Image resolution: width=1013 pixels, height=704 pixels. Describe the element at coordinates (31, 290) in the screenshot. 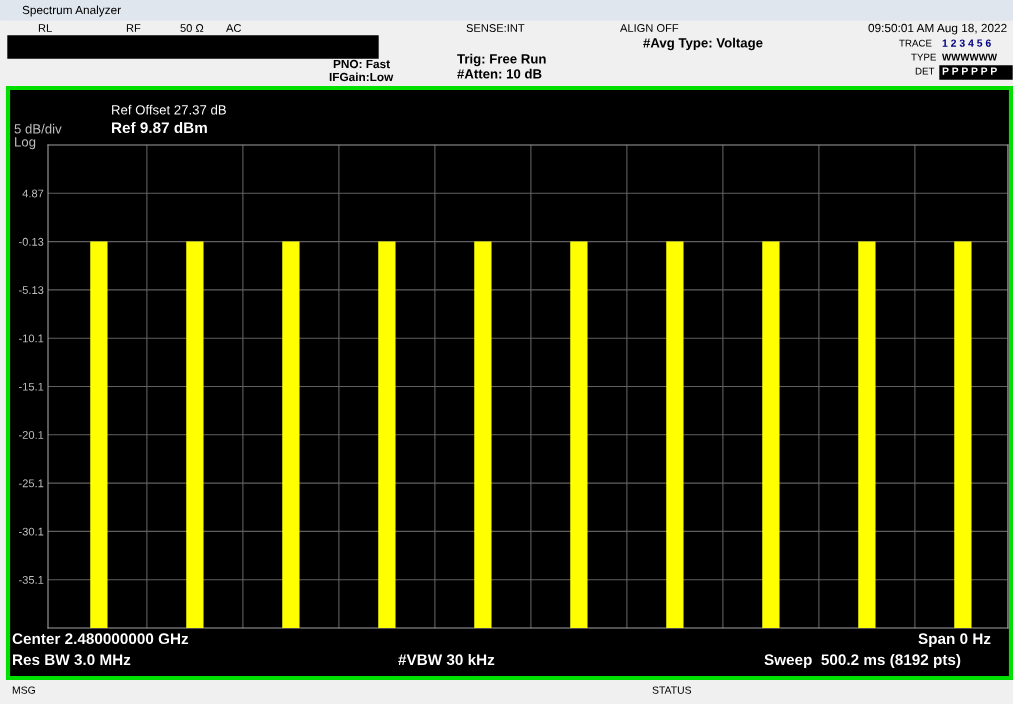

I see `y-tick-label: -5.13` at that location.